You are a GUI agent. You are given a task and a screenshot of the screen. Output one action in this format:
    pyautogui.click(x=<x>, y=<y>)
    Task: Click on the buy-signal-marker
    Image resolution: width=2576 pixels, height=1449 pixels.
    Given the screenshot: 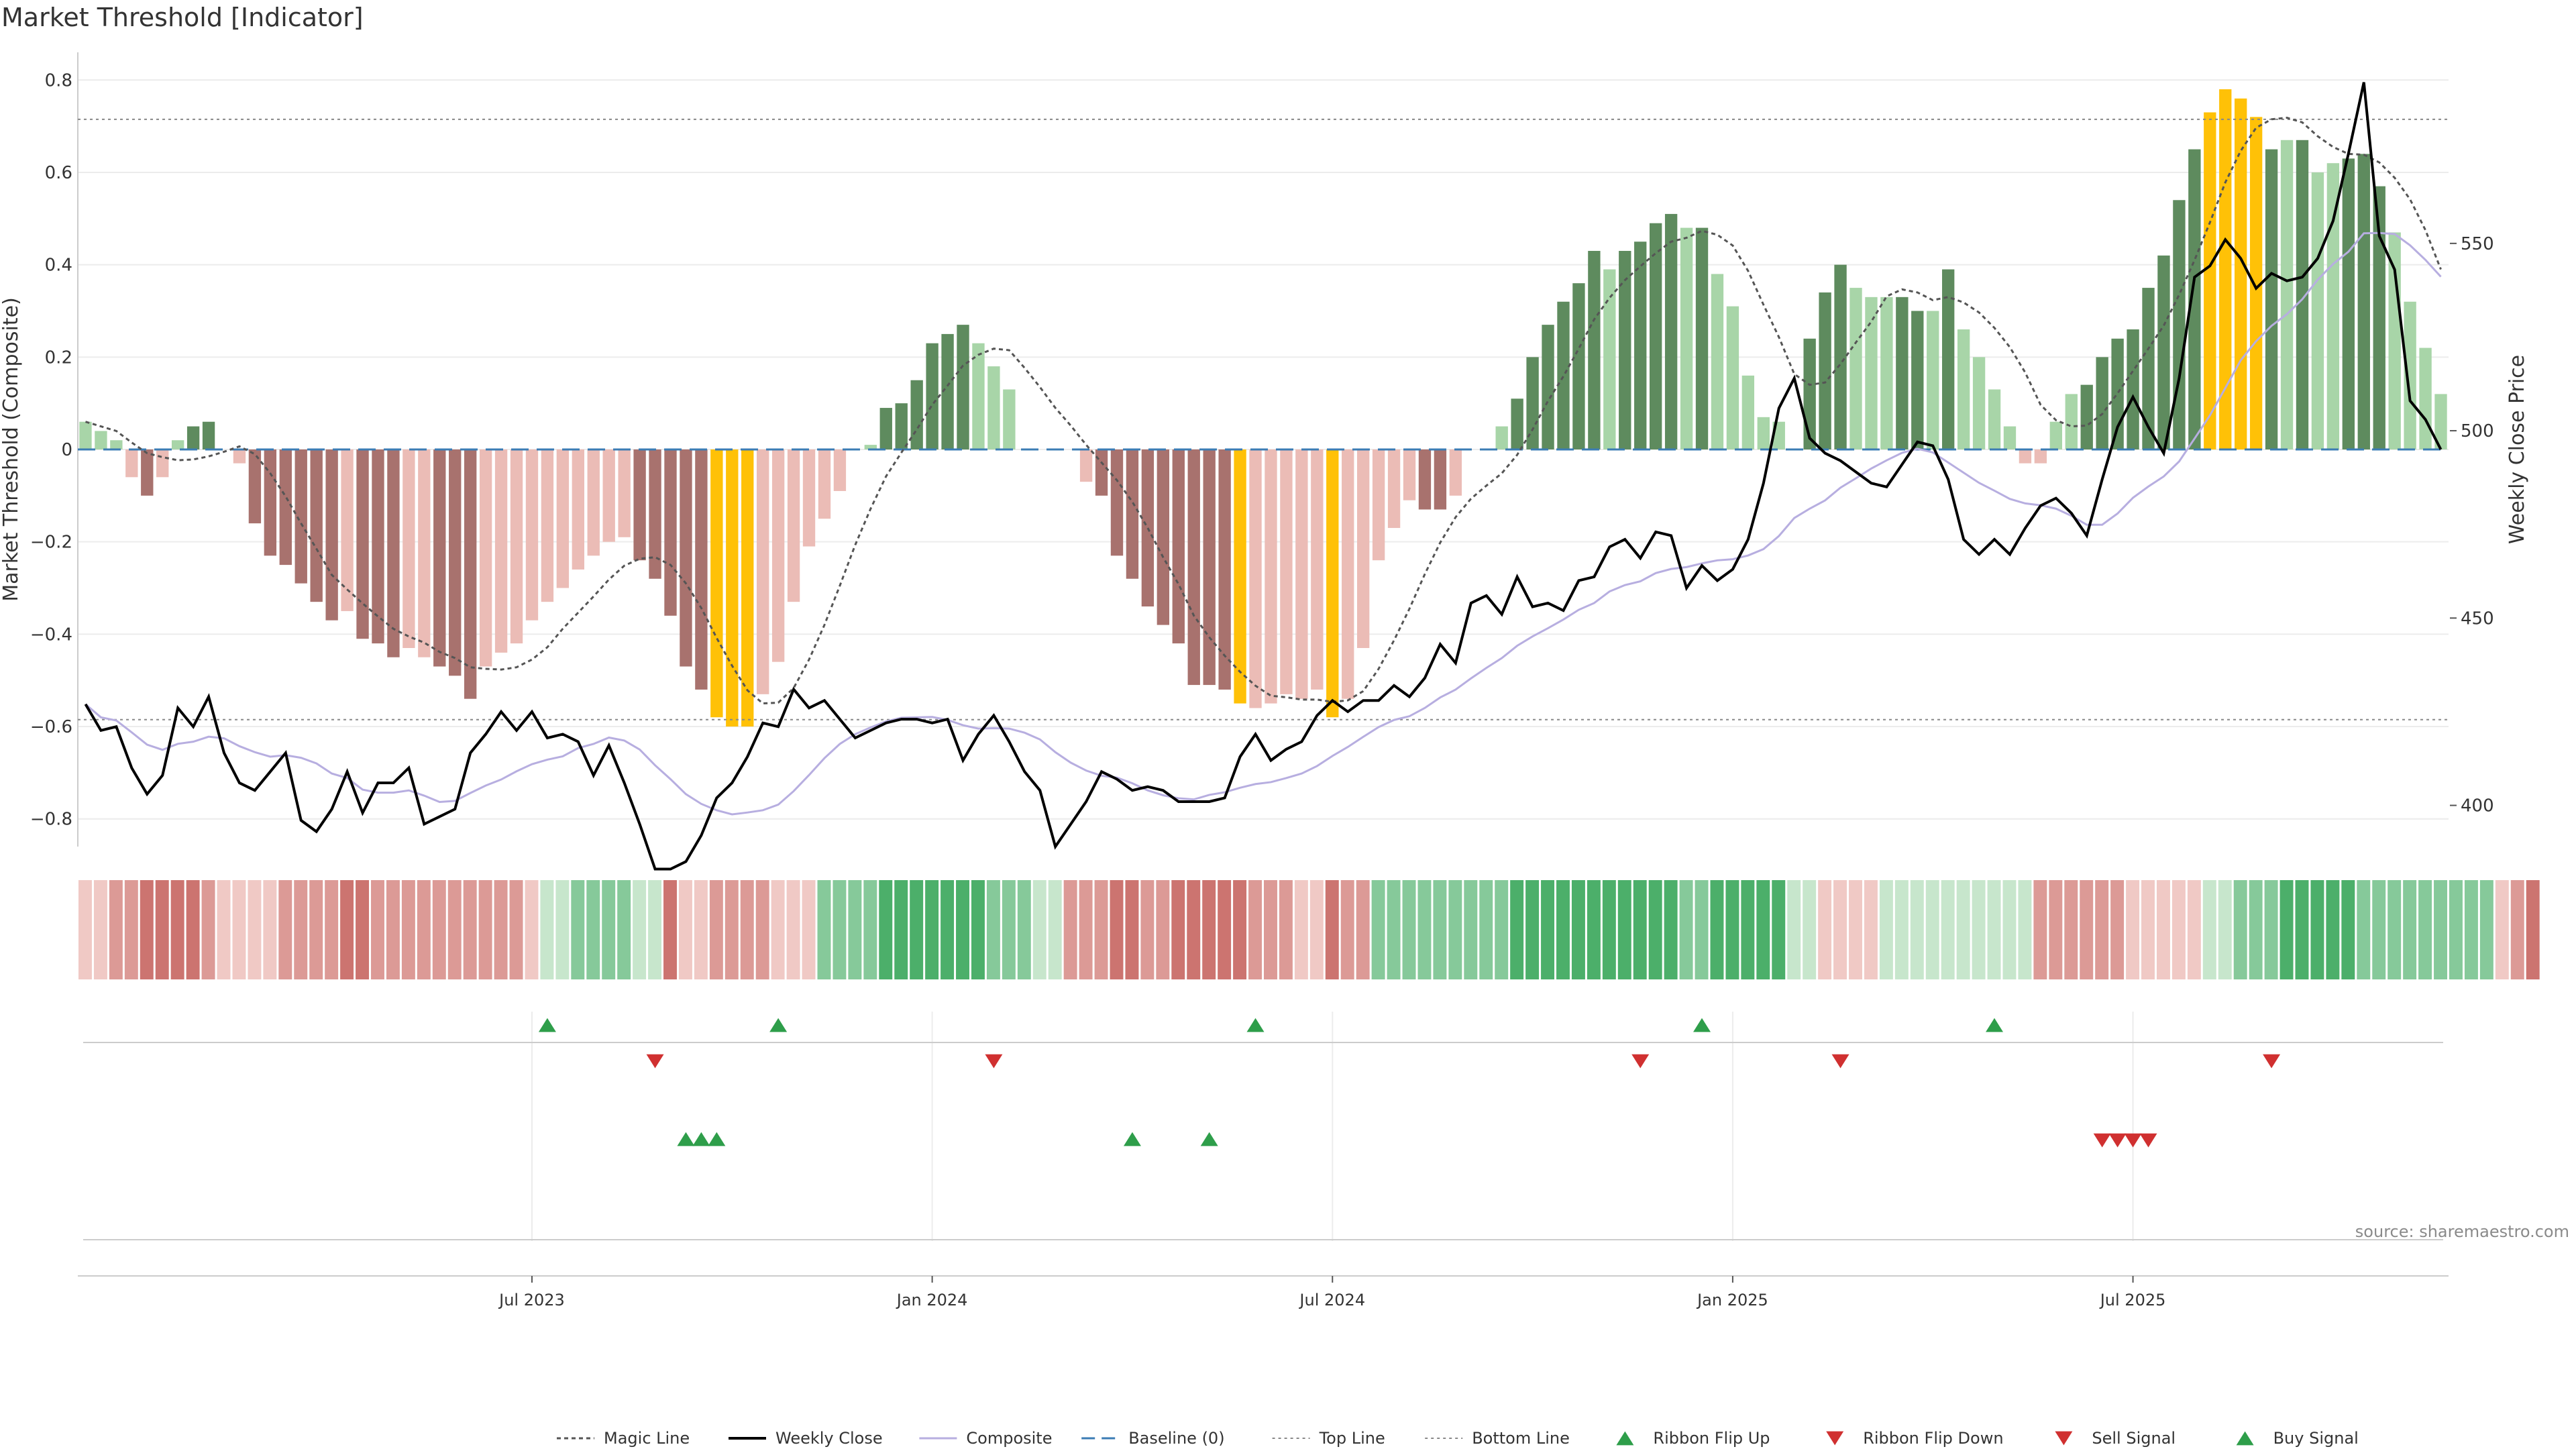 What is the action you would take?
    pyautogui.click(x=701, y=1139)
    